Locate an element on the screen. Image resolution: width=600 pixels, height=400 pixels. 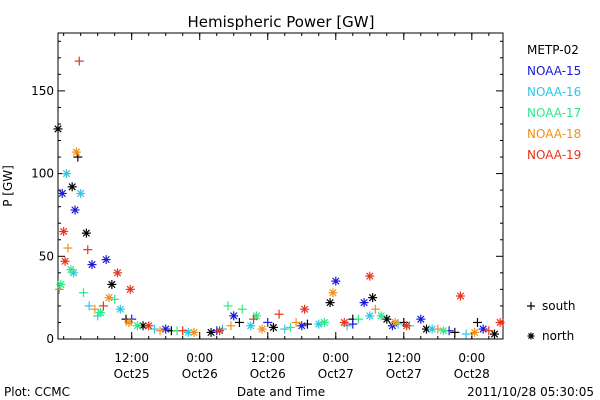
y-tick-label: 0 is located at coordinates (50, 339).